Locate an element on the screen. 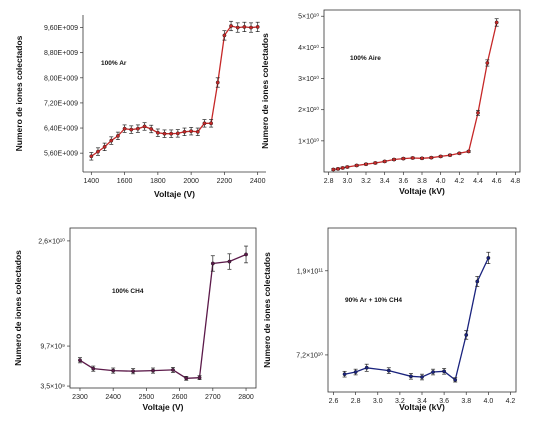 The width and height of the screenshot is (538, 421). y-tick-label: 2×10¹⁰ is located at coordinates (308, 110).